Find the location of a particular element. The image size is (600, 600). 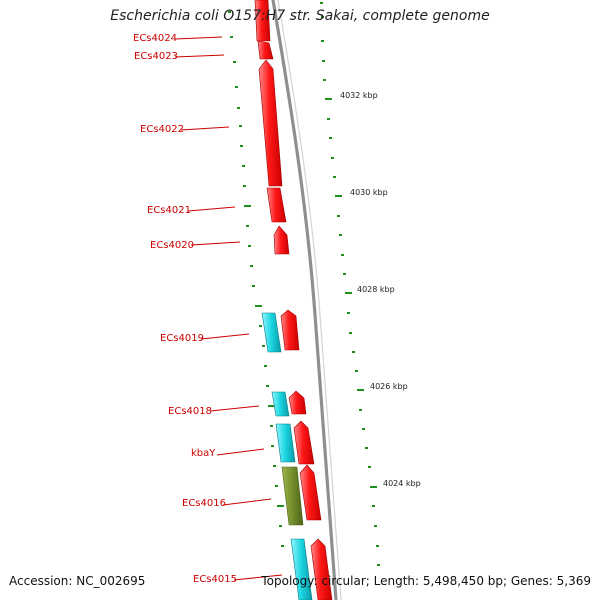

gene-feature-ecs4018-rev is located at coordinates (280, 404).